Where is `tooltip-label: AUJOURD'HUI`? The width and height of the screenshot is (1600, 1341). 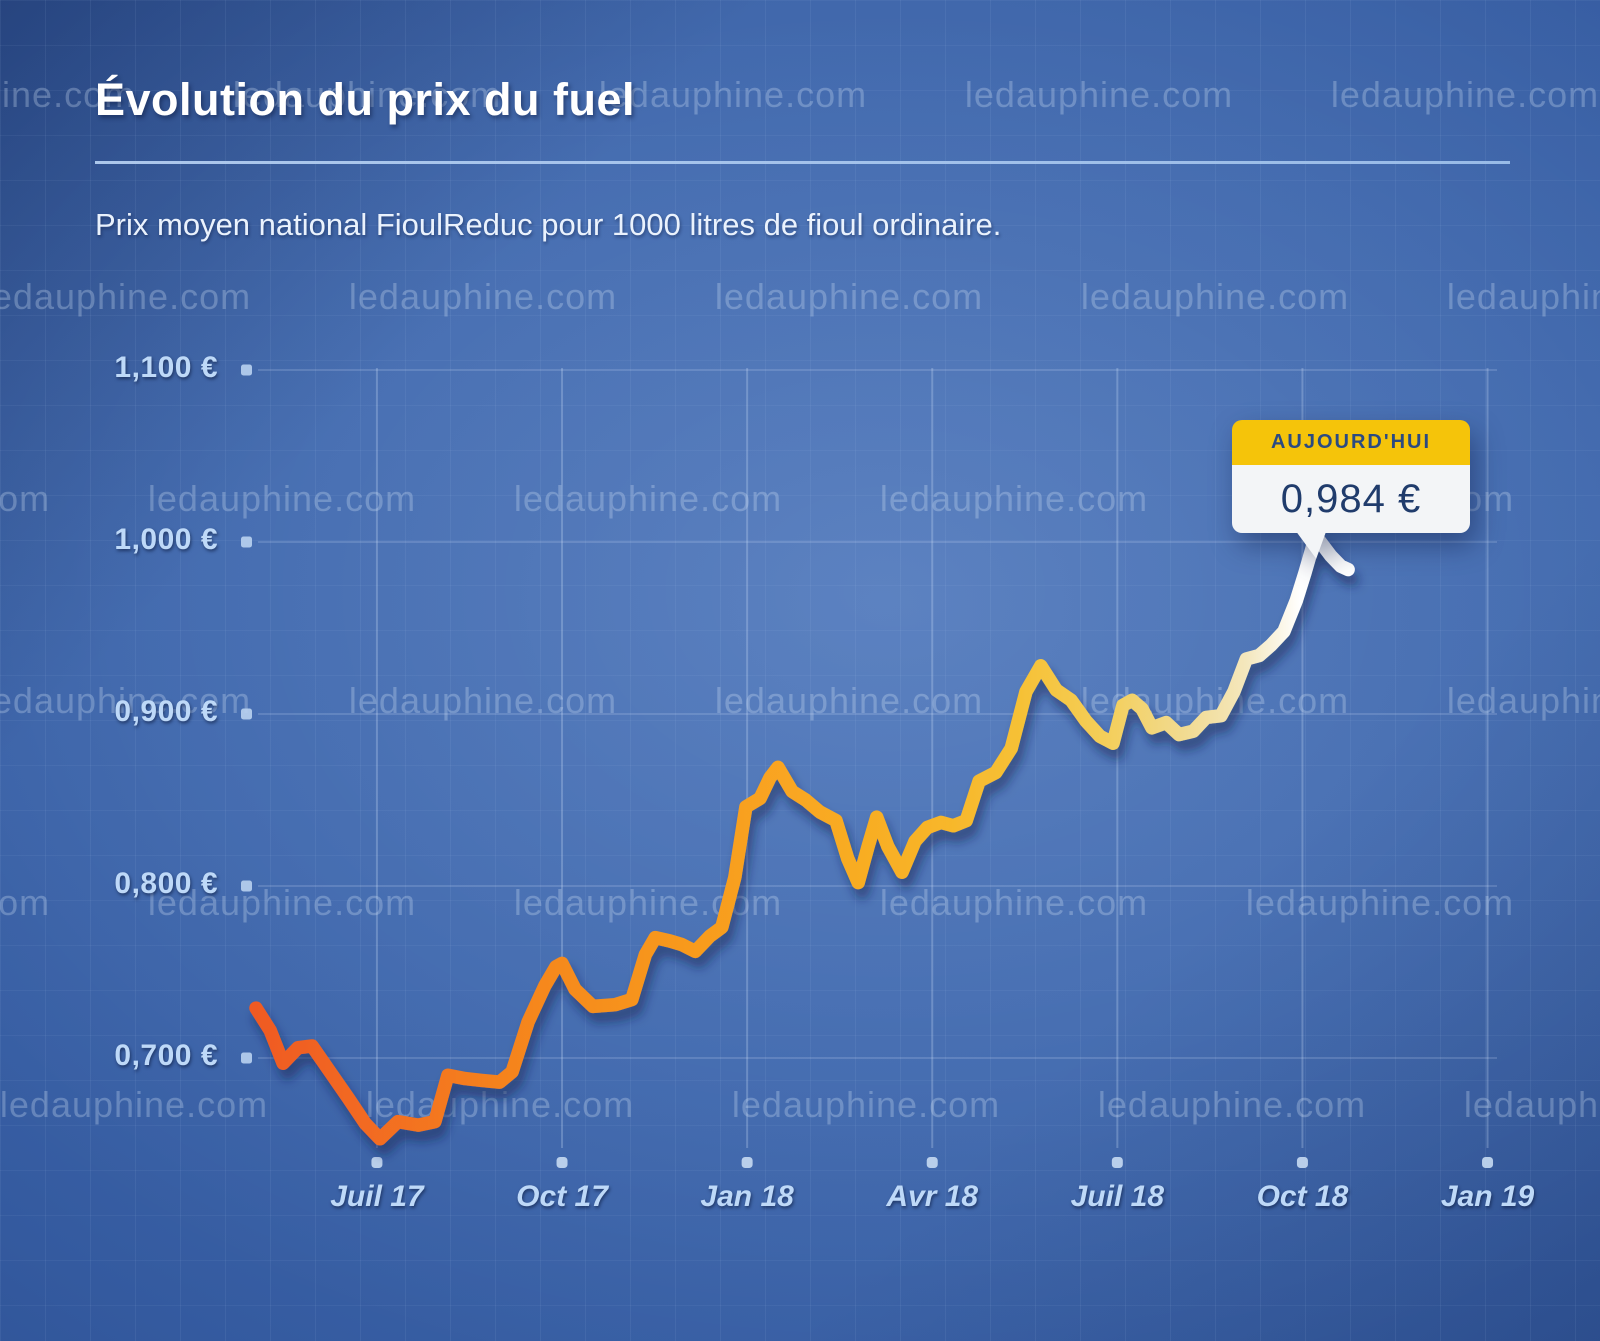 tooltip-label: AUJOURD'HUI is located at coordinates (1351, 442).